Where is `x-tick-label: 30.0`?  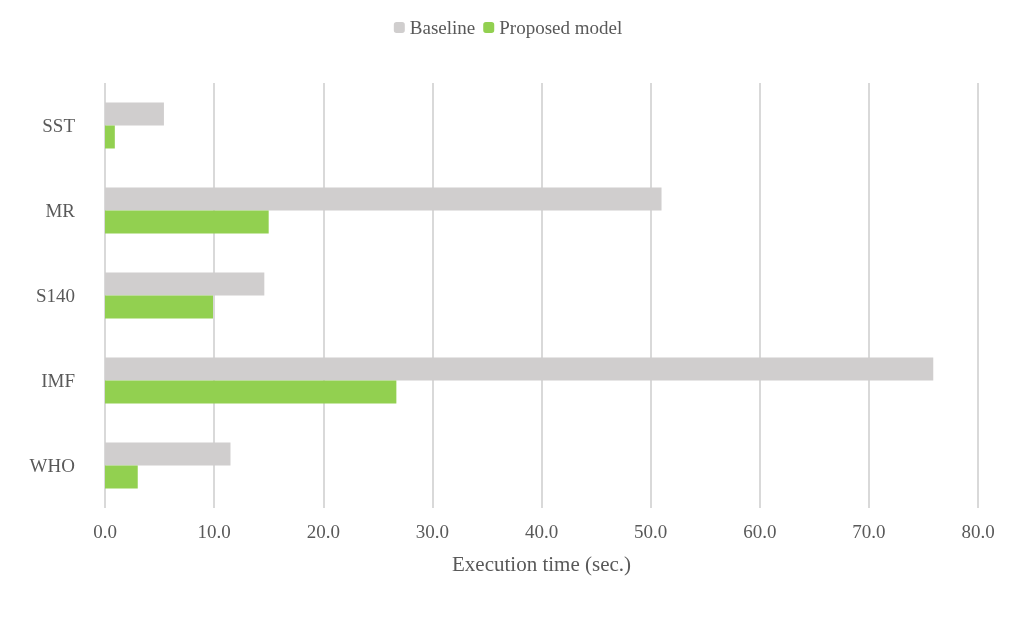 x-tick-label: 30.0 is located at coordinates (432, 531).